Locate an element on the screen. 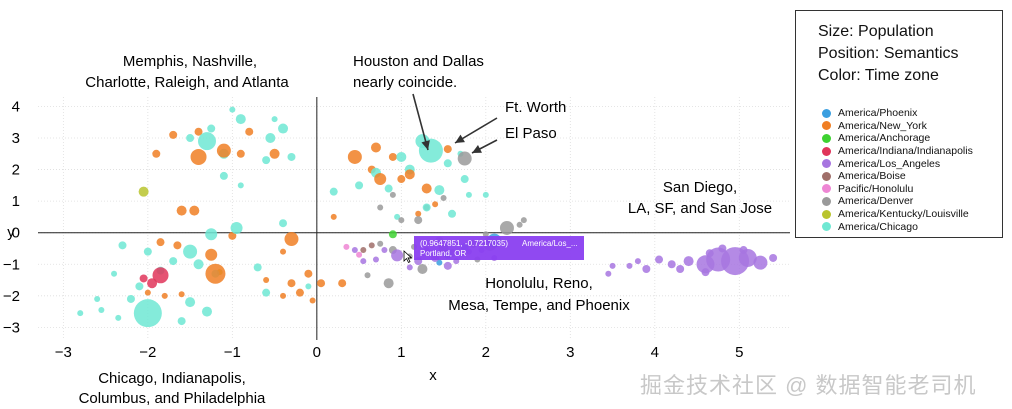  legend-item: America/Chicago is located at coordinates (897, 226).